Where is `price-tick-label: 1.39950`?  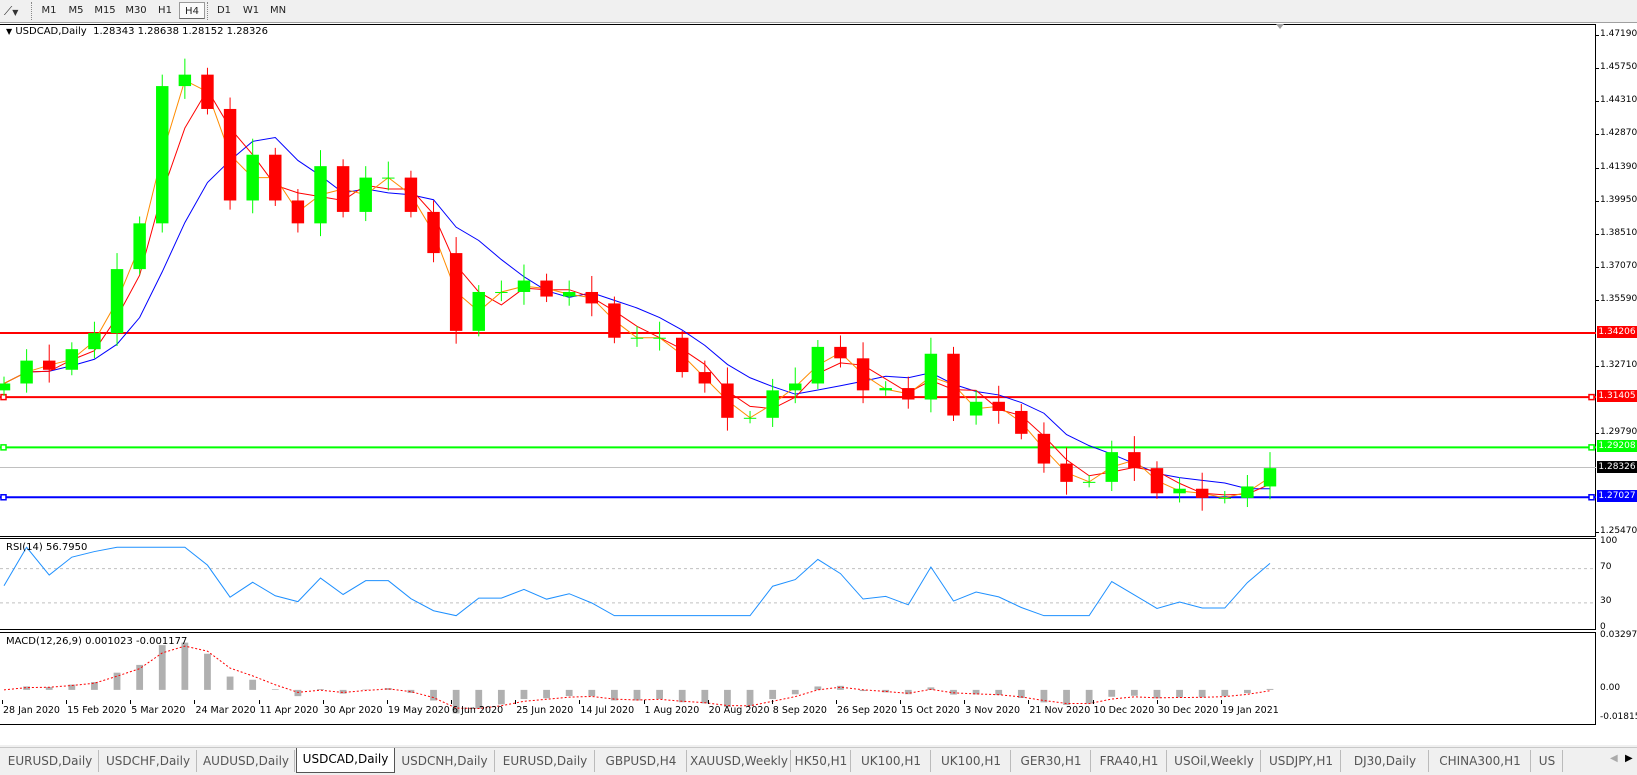 price-tick-label: 1.39950 is located at coordinates (1618, 199).